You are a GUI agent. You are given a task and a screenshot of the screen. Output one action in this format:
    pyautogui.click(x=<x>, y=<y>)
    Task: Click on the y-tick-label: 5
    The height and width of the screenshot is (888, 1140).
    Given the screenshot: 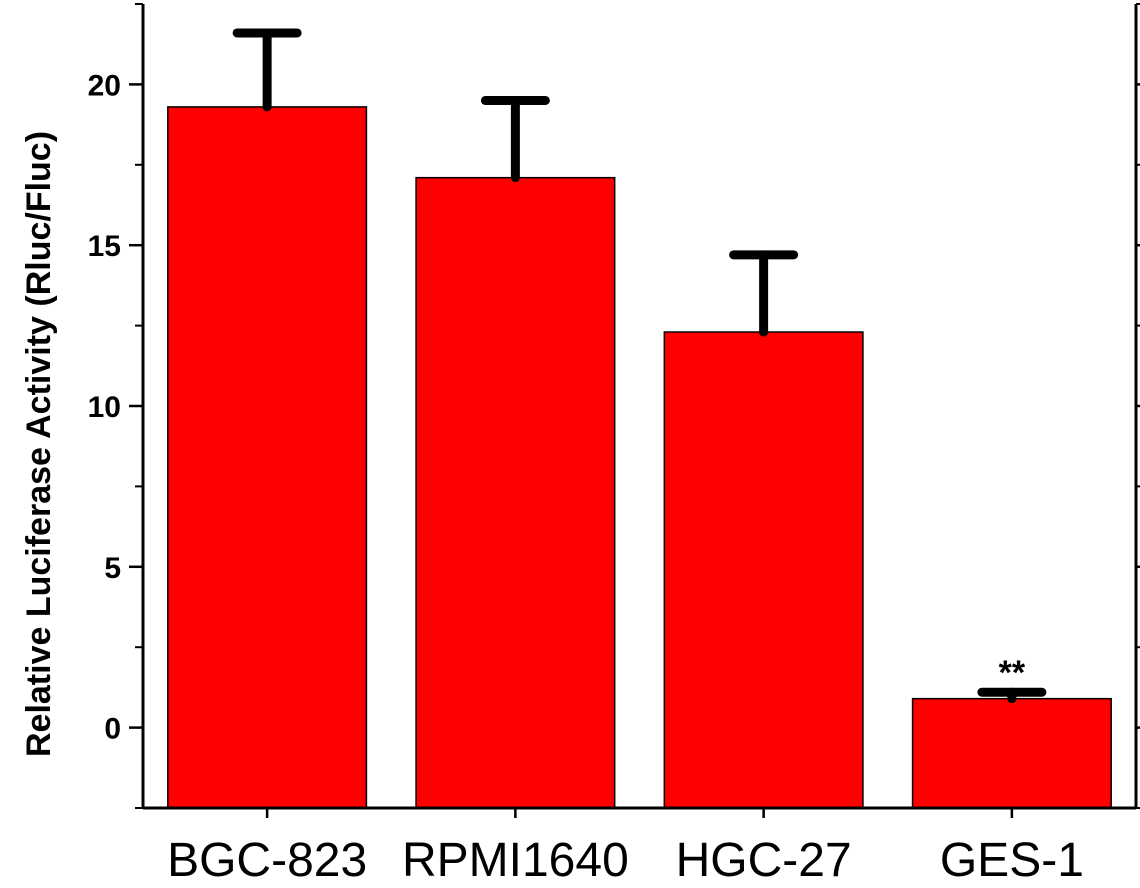 What is the action you would take?
    pyautogui.click(x=112, y=568)
    